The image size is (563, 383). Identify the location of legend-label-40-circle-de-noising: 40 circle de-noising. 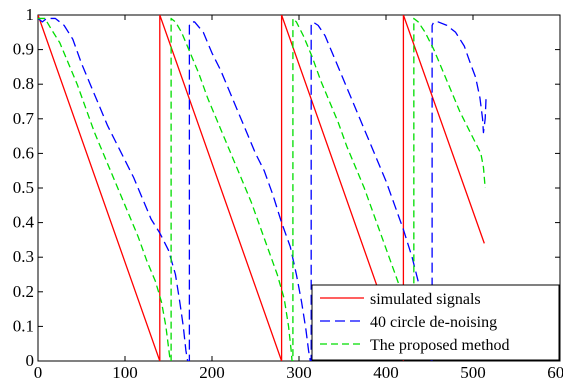
(433, 322).